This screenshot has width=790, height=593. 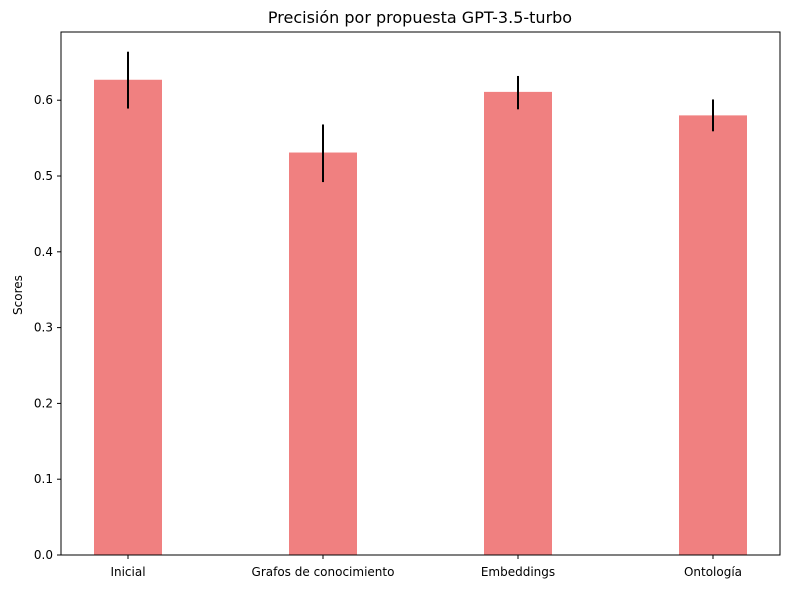 What do you see at coordinates (323, 572) in the screenshot?
I see `x-tick-label-1: Grafos de conocimiento` at bounding box center [323, 572].